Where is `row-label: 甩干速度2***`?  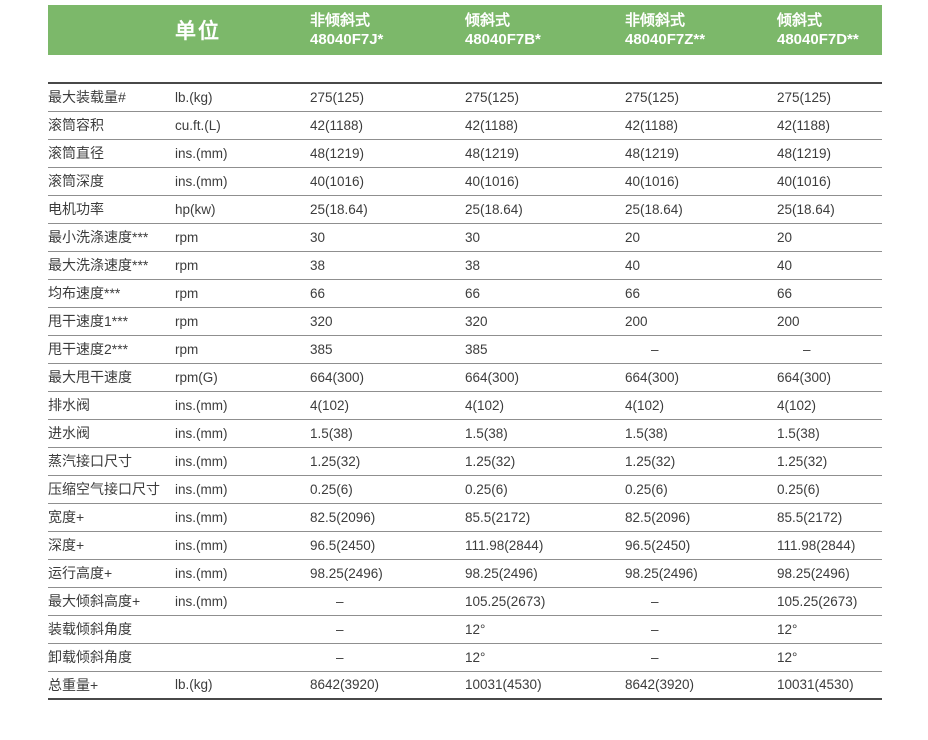 row-label: 甩干速度2*** is located at coordinates (111, 349).